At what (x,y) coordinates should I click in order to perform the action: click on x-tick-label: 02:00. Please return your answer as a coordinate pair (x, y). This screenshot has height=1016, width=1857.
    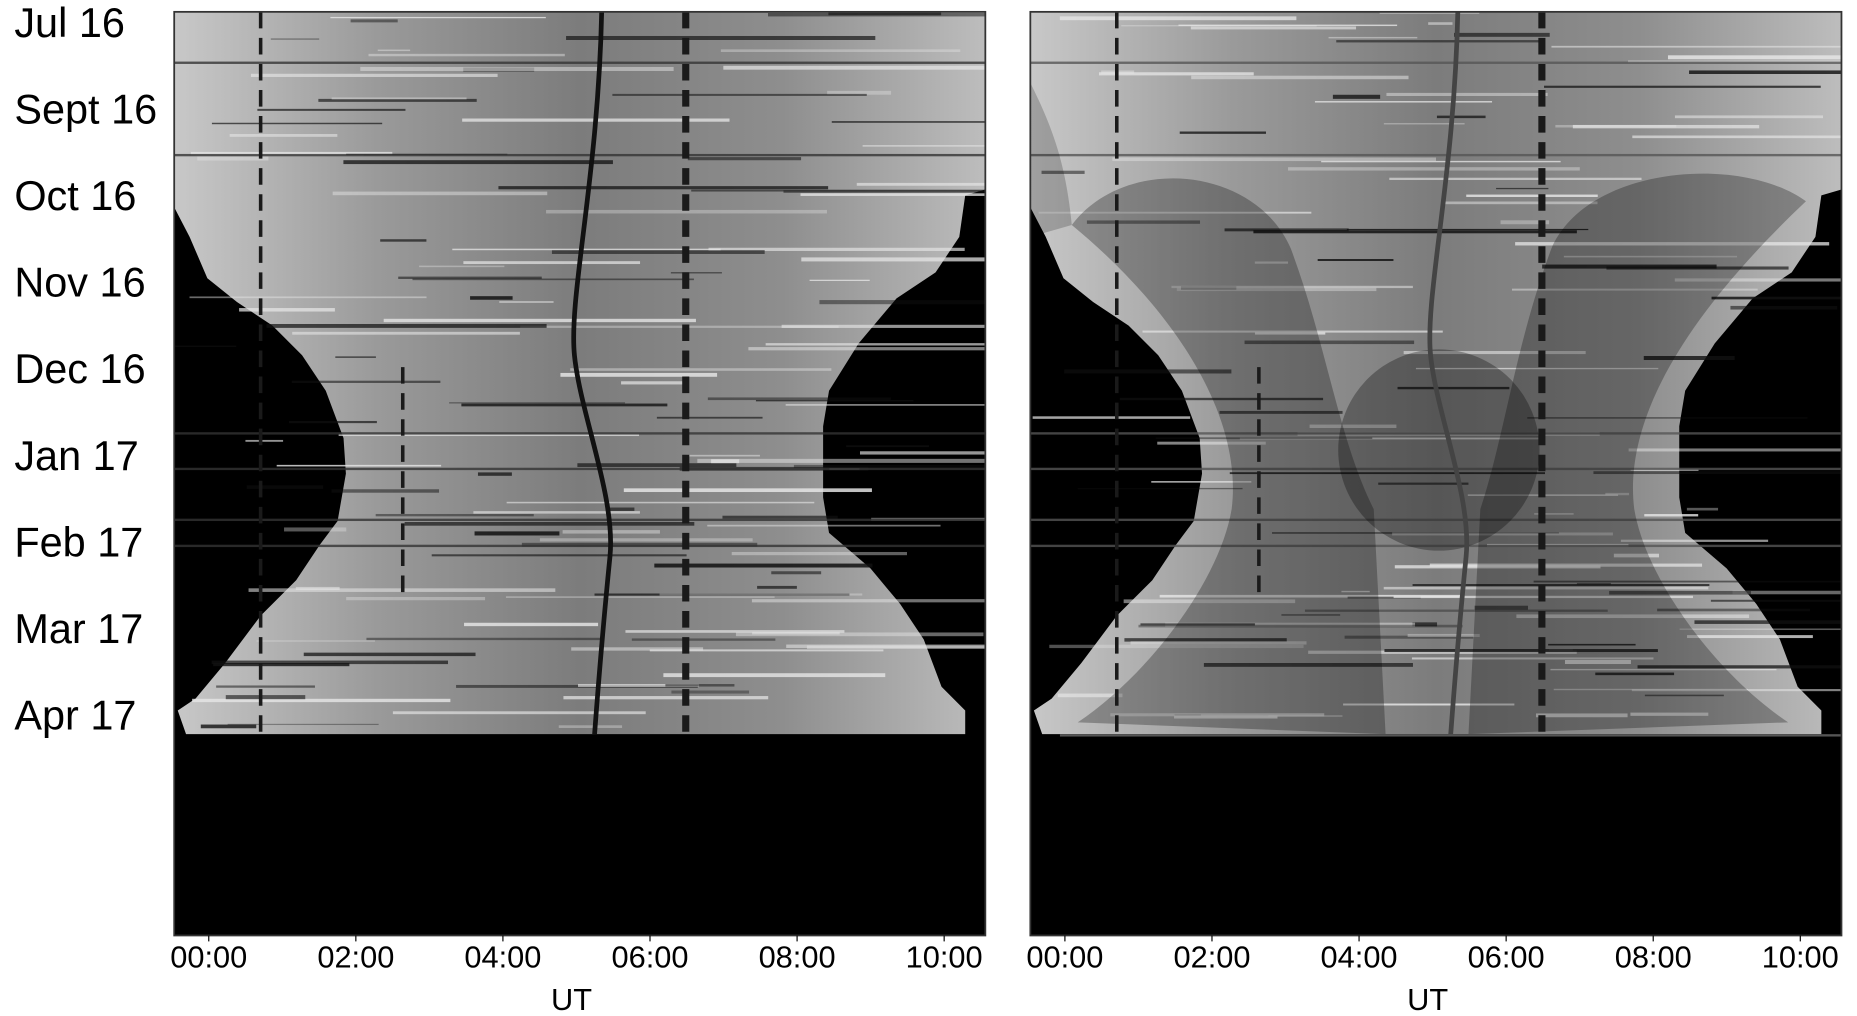
    Looking at the image, I should click on (355, 956).